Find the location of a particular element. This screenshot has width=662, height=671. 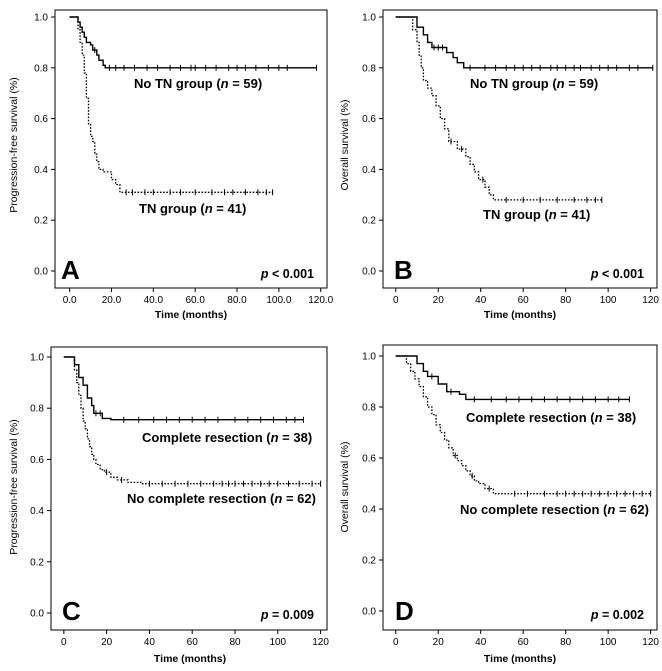

panel-letter: C is located at coordinates (71, 611).